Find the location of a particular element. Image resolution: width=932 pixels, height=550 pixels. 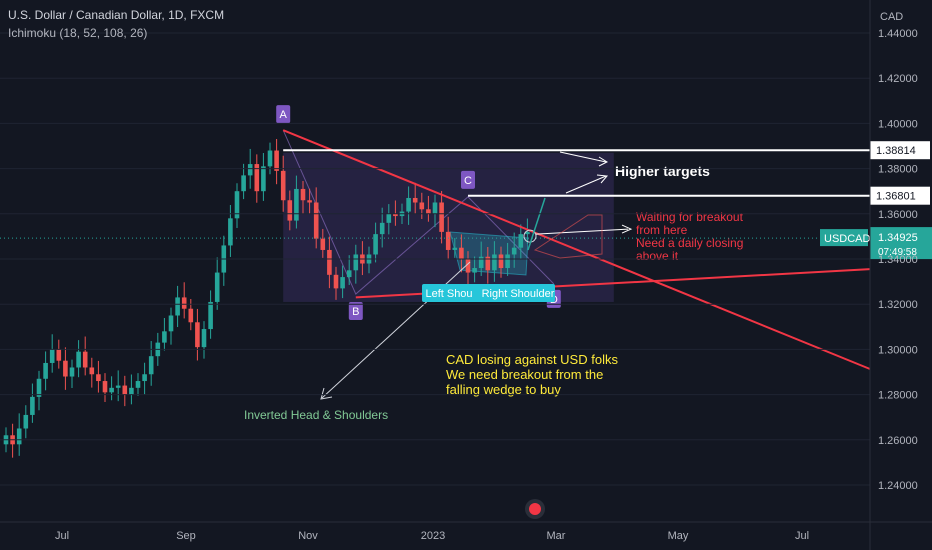

ihs-label-text: Inverted Head & Shoulders is located at coordinates (316, 415).